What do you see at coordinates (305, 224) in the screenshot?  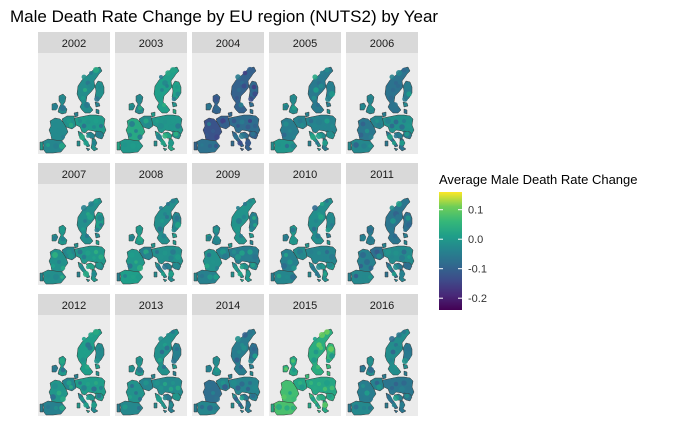 I see `facet-panel: 2010` at bounding box center [305, 224].